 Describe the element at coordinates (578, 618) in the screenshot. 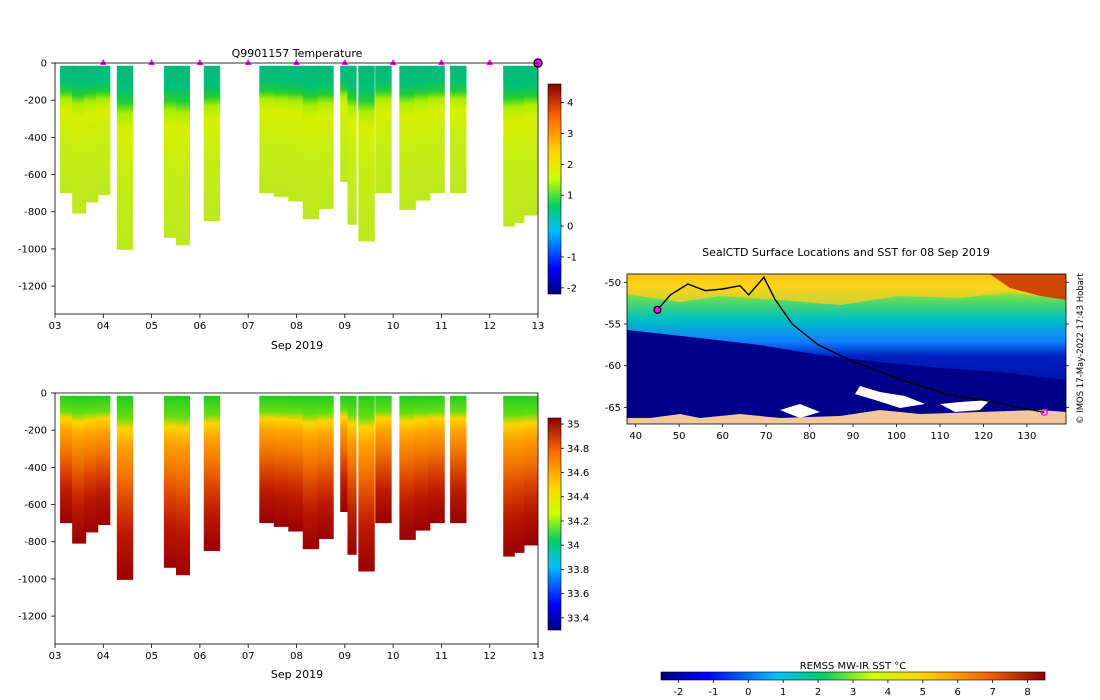

I see `colorbar-tick-label: 33.4` at that location.